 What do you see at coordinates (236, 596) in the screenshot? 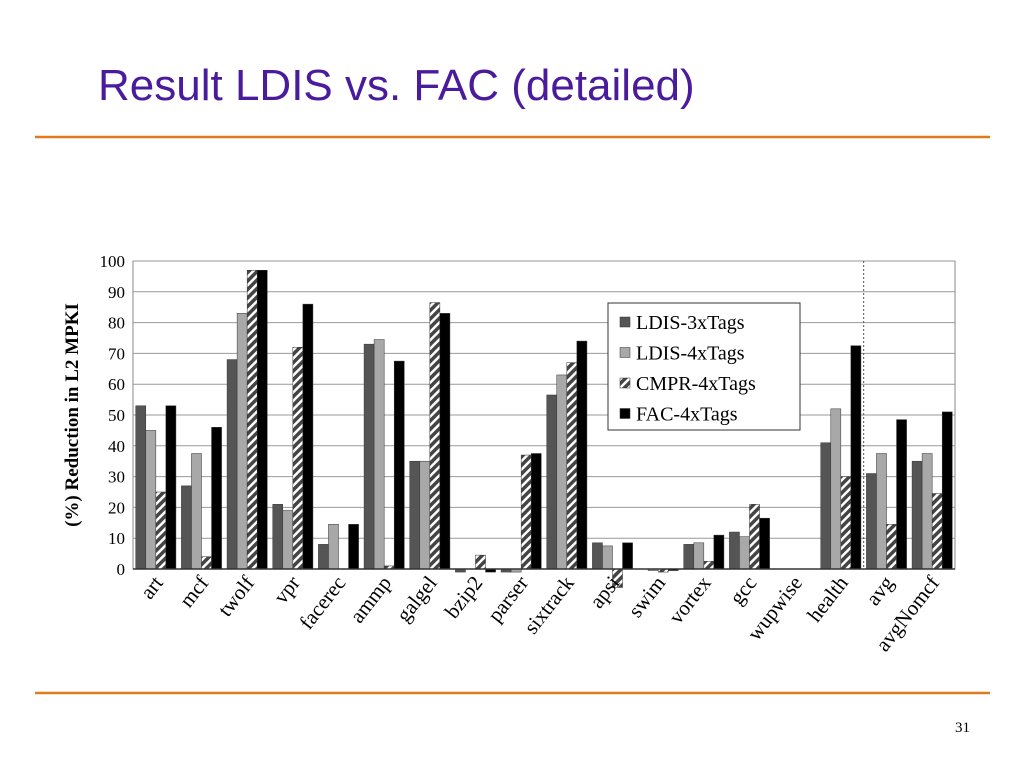
I see `x-tick-label: twolf` at bounding box center [236, 596].